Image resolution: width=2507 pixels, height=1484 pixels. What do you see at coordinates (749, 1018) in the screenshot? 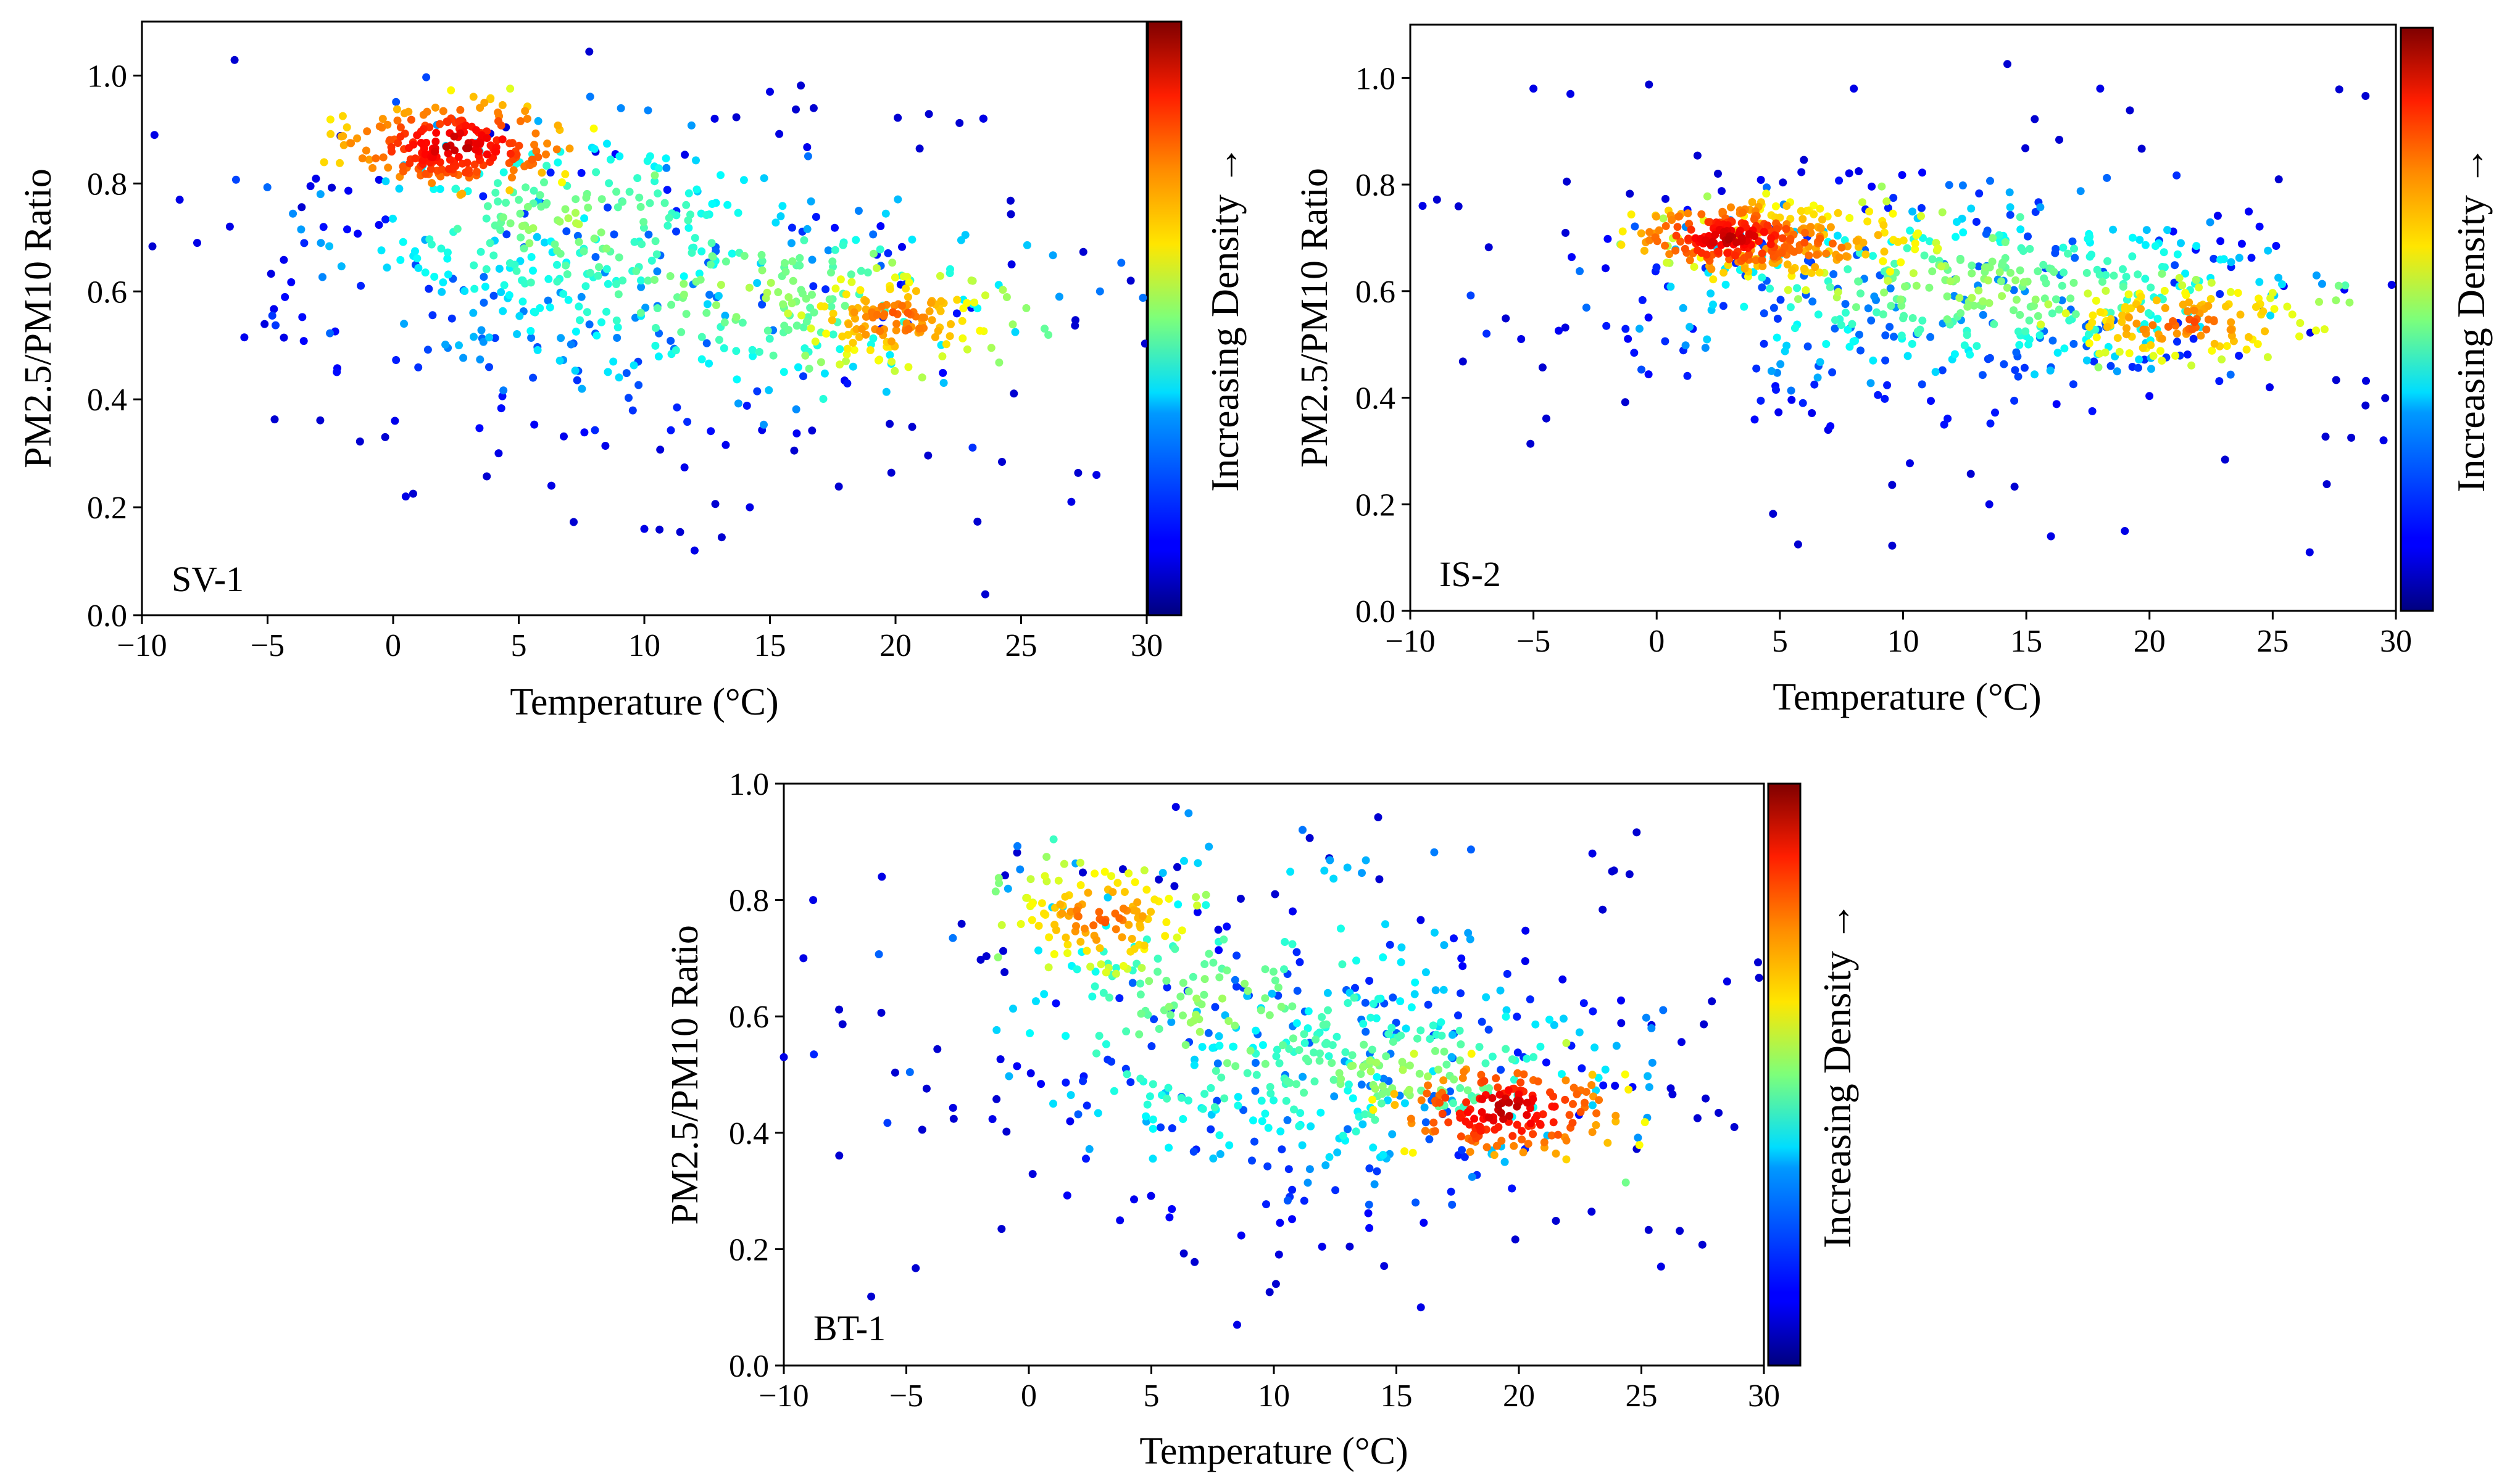
I see `y-tick-label: 0.6` at bounding box center [749, 1018].